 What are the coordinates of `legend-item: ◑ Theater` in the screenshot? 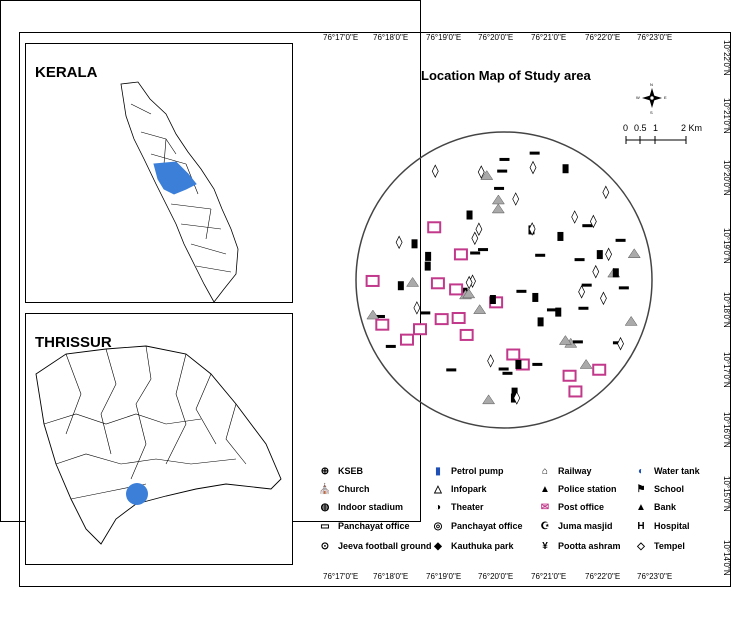 It's located at (457, 507).